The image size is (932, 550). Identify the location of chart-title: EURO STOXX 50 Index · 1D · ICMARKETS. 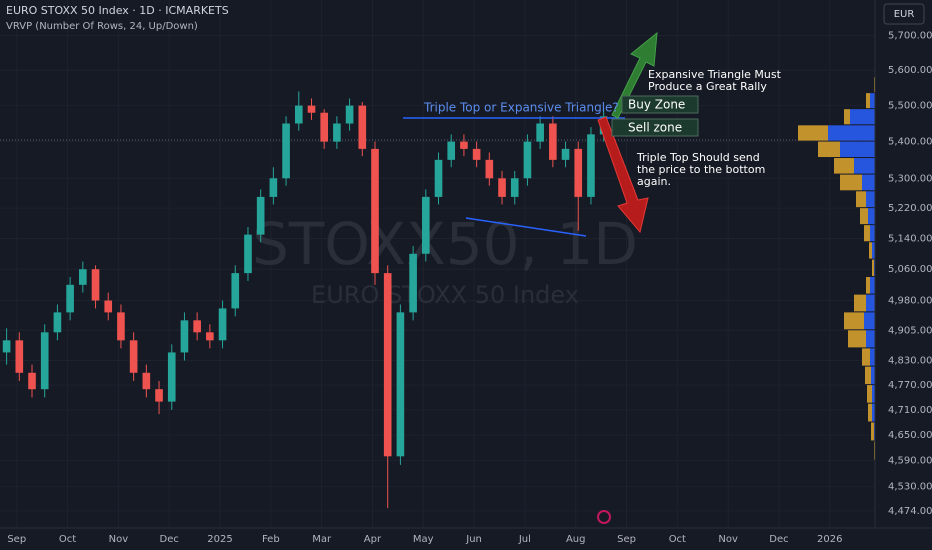
(117, 10).